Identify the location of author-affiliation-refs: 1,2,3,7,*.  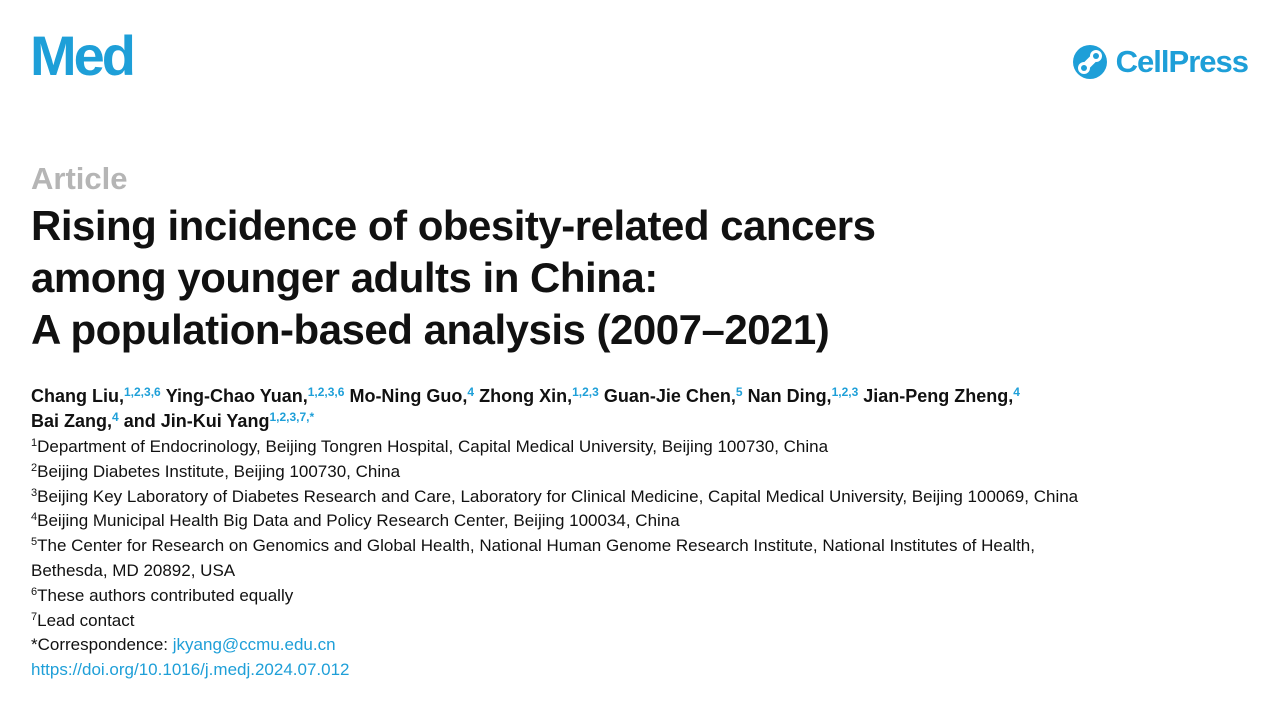
(292, 417).